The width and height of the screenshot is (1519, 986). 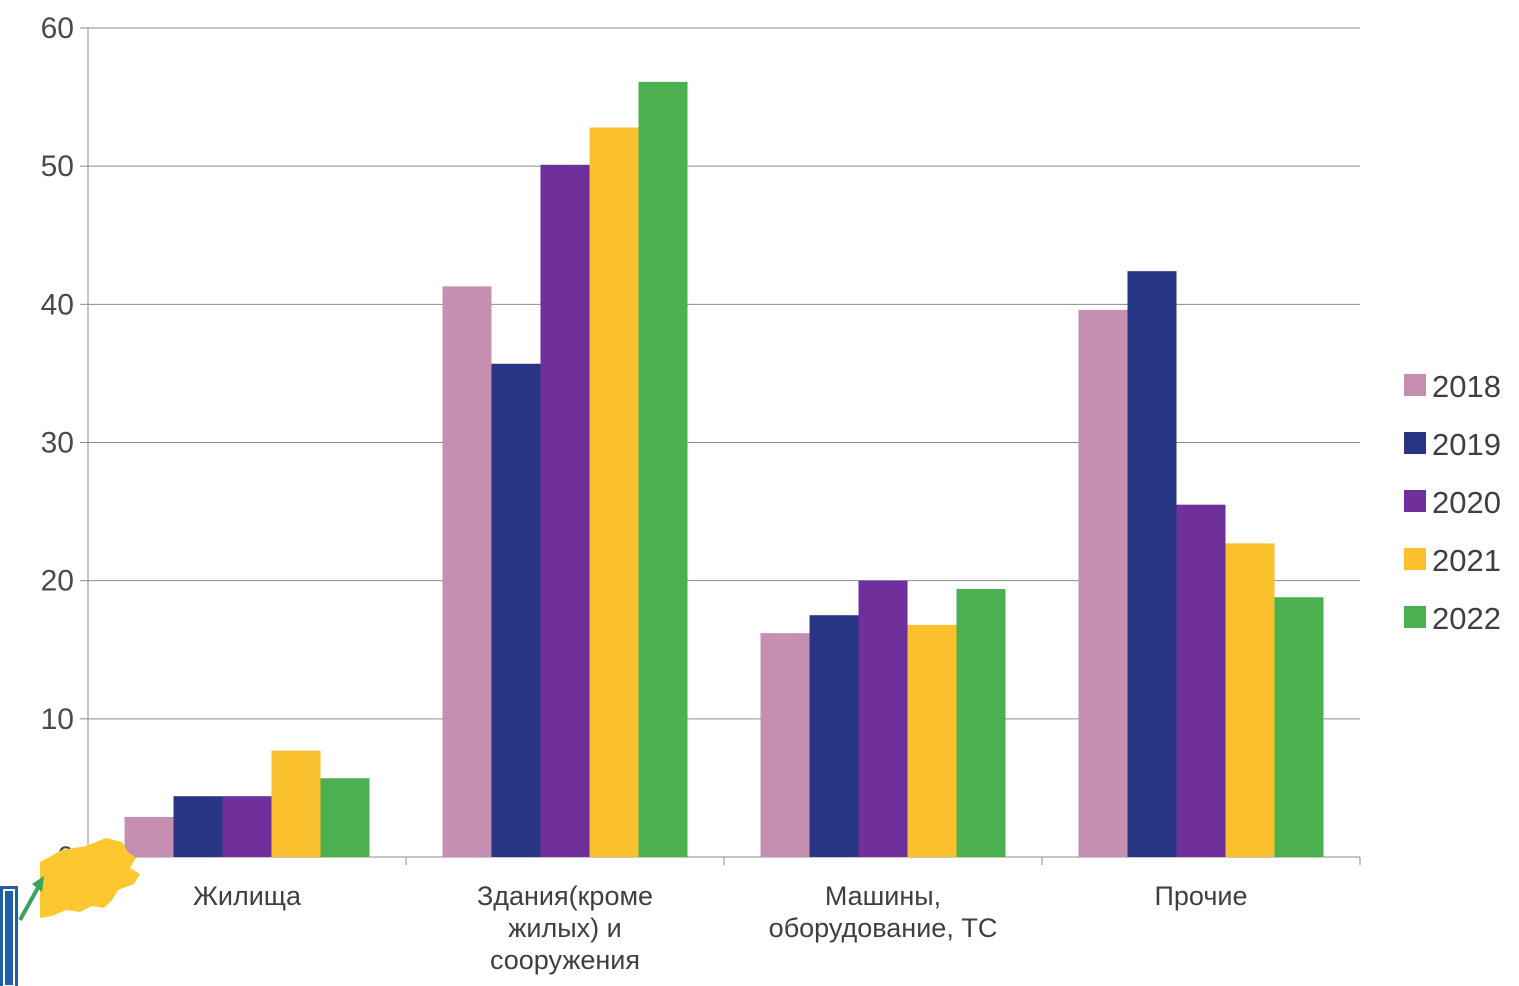 What do you see at coordinates (1415, 559) in the screenshot?
I see `legend-swatch-2021` at bounding box center [1415, 559].